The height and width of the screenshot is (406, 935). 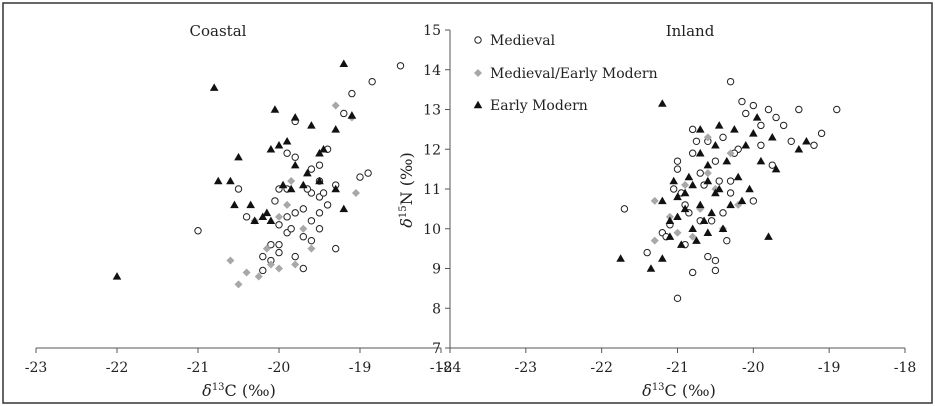 I want to click on inland-title: Inland, so click(x=690, y=31).